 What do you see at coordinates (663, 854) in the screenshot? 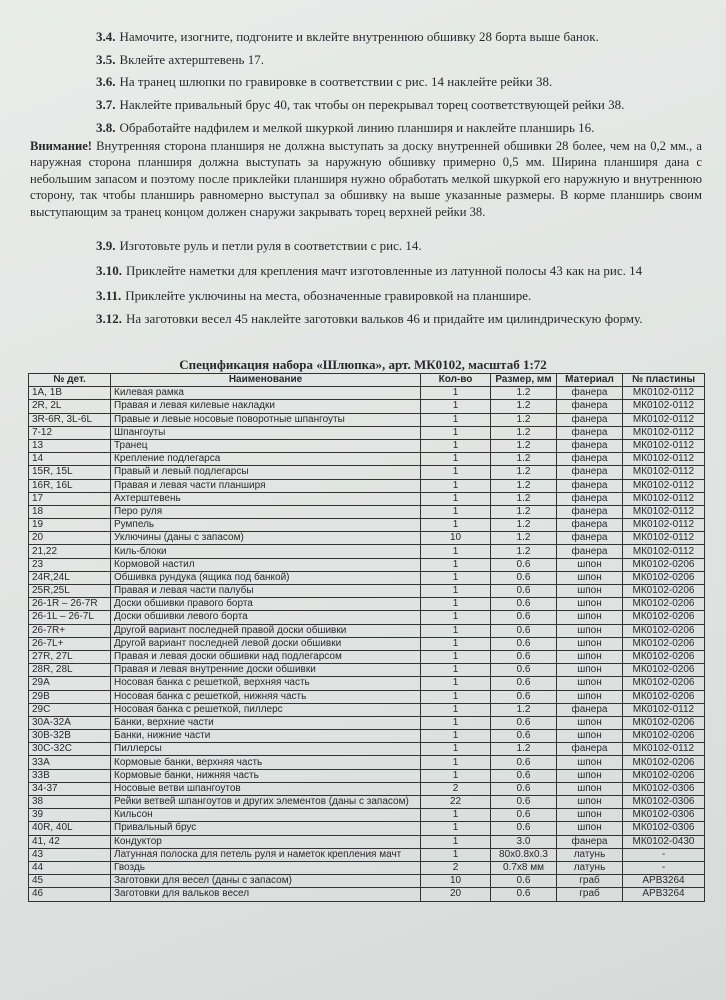
I see `table-cell: -` at bounding box center [663, 854].